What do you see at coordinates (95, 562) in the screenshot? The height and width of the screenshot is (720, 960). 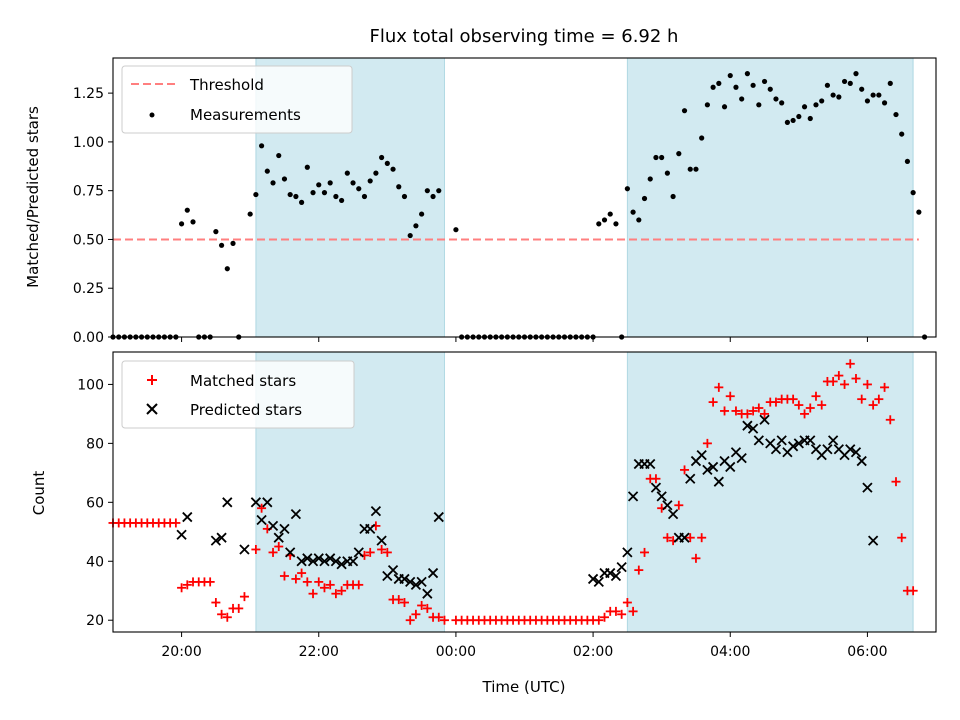 I see `y-tick-label: 40` at bounding box center [95, 562].